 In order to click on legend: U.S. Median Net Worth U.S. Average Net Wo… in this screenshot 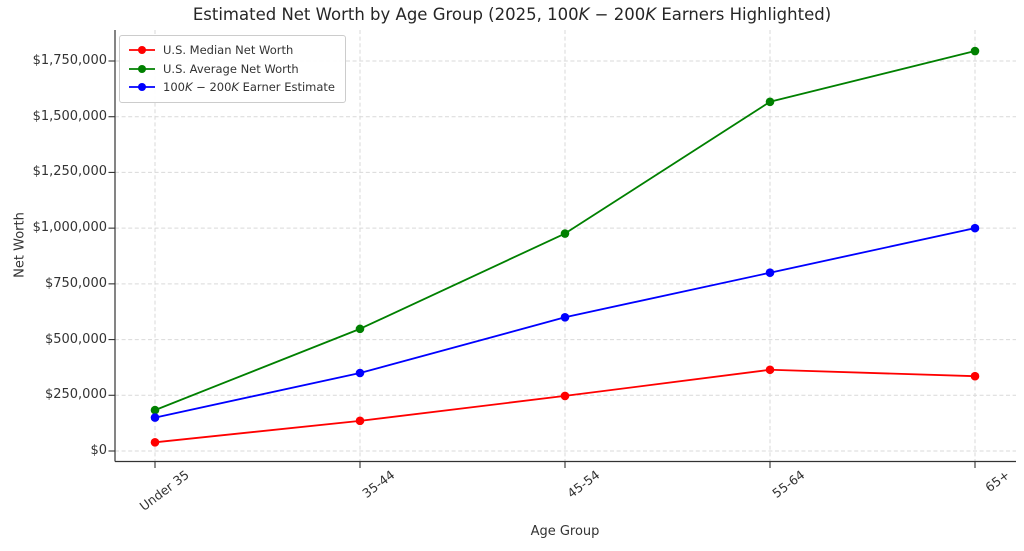, I will do `click(232, 69)`.